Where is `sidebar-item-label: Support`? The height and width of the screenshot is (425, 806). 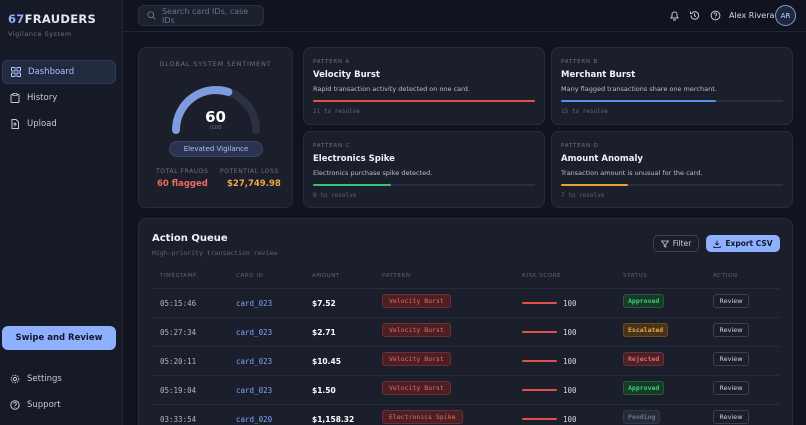
sidebar-item-label: Support is located at coordinates (44, 405).